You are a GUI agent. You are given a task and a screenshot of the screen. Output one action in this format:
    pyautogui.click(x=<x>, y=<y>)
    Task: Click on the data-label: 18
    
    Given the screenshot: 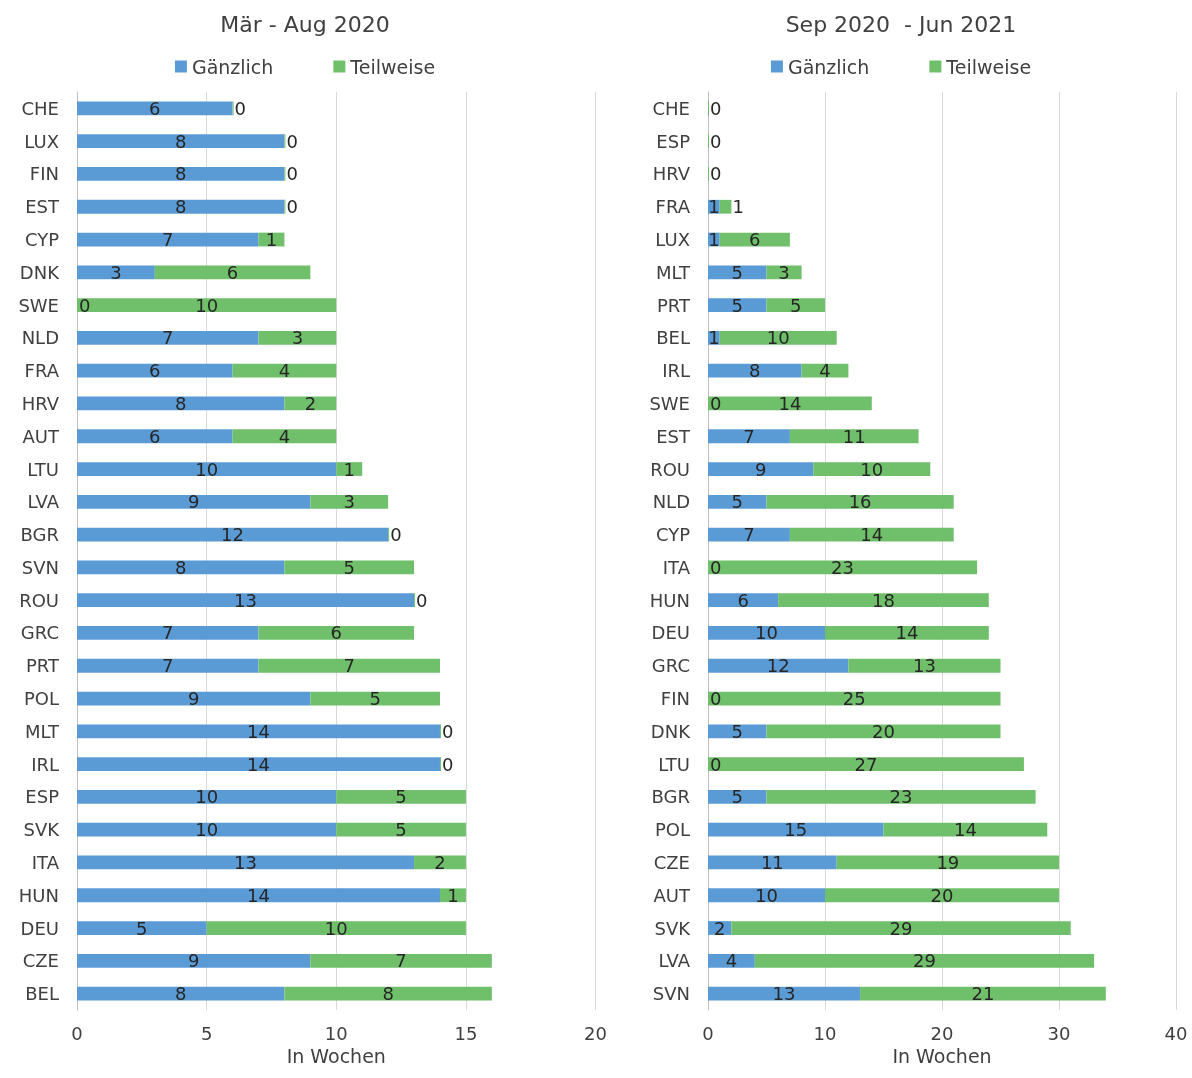 What is the action you would take?
    pyautogui.click(x=883, y=600)
    